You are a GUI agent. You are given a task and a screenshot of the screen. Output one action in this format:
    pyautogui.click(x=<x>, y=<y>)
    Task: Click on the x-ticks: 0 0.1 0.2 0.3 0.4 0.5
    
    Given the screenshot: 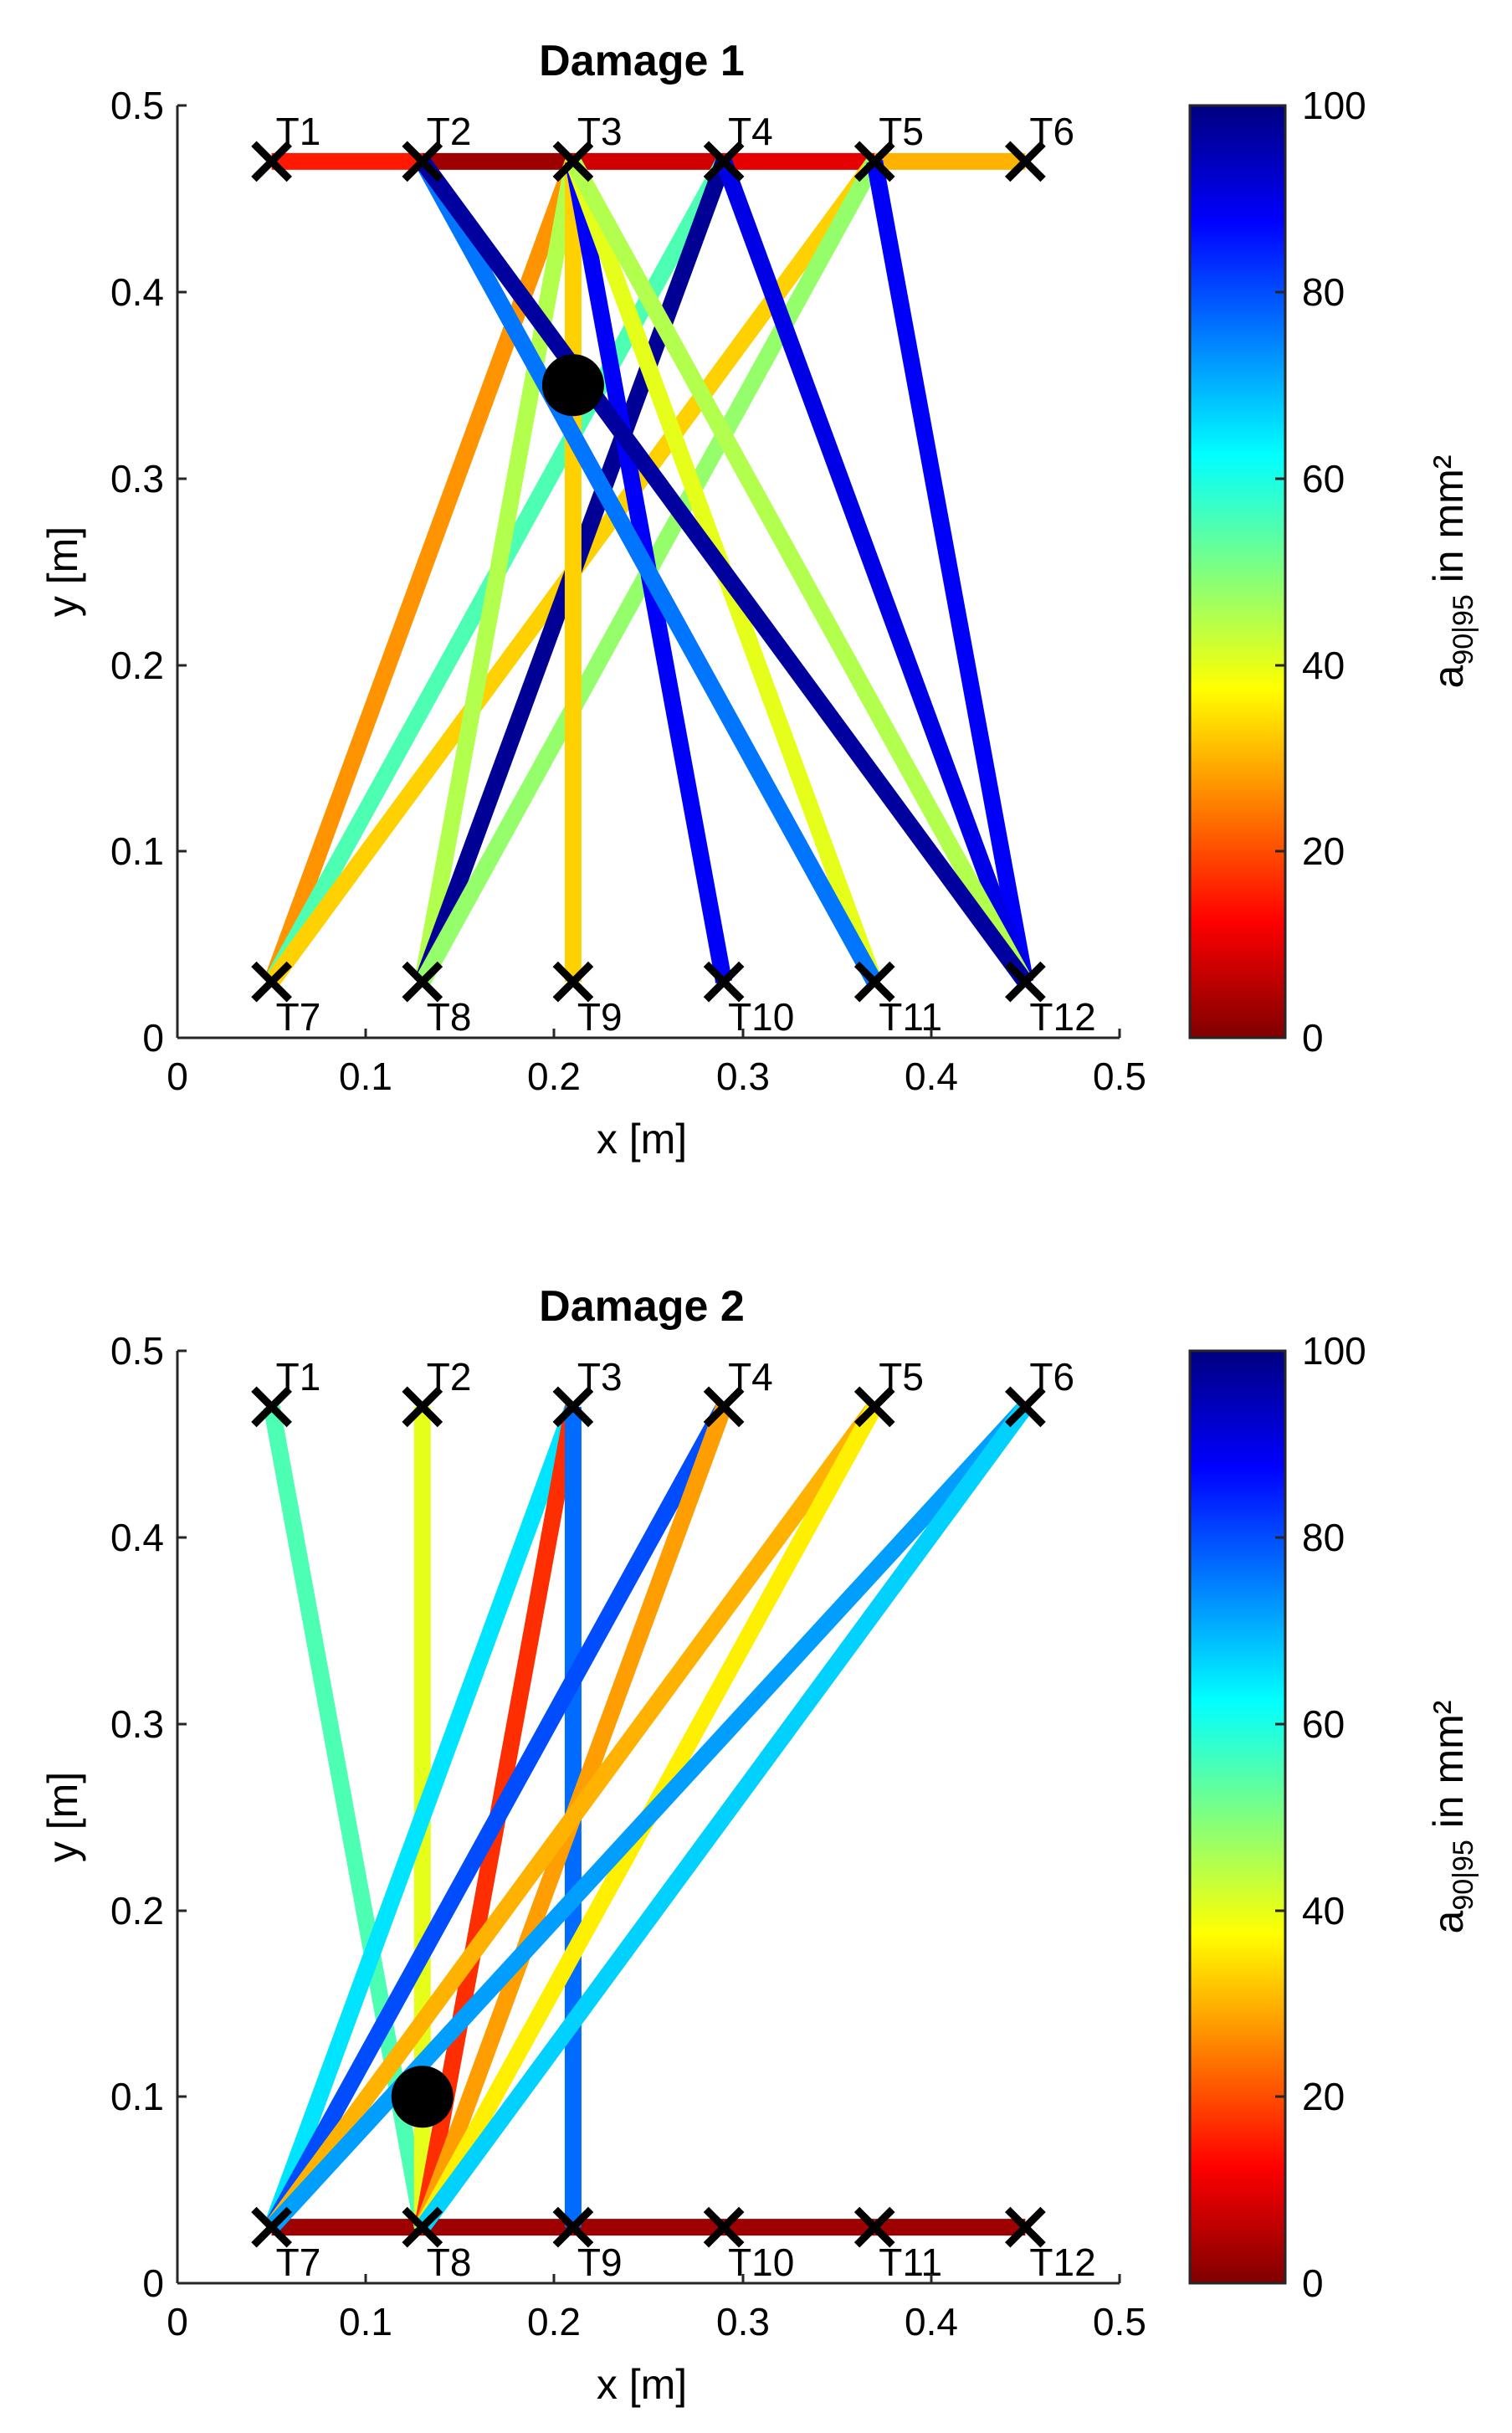 What is the action you would take?
    pyautogui.click(x=656, y=1064)
    